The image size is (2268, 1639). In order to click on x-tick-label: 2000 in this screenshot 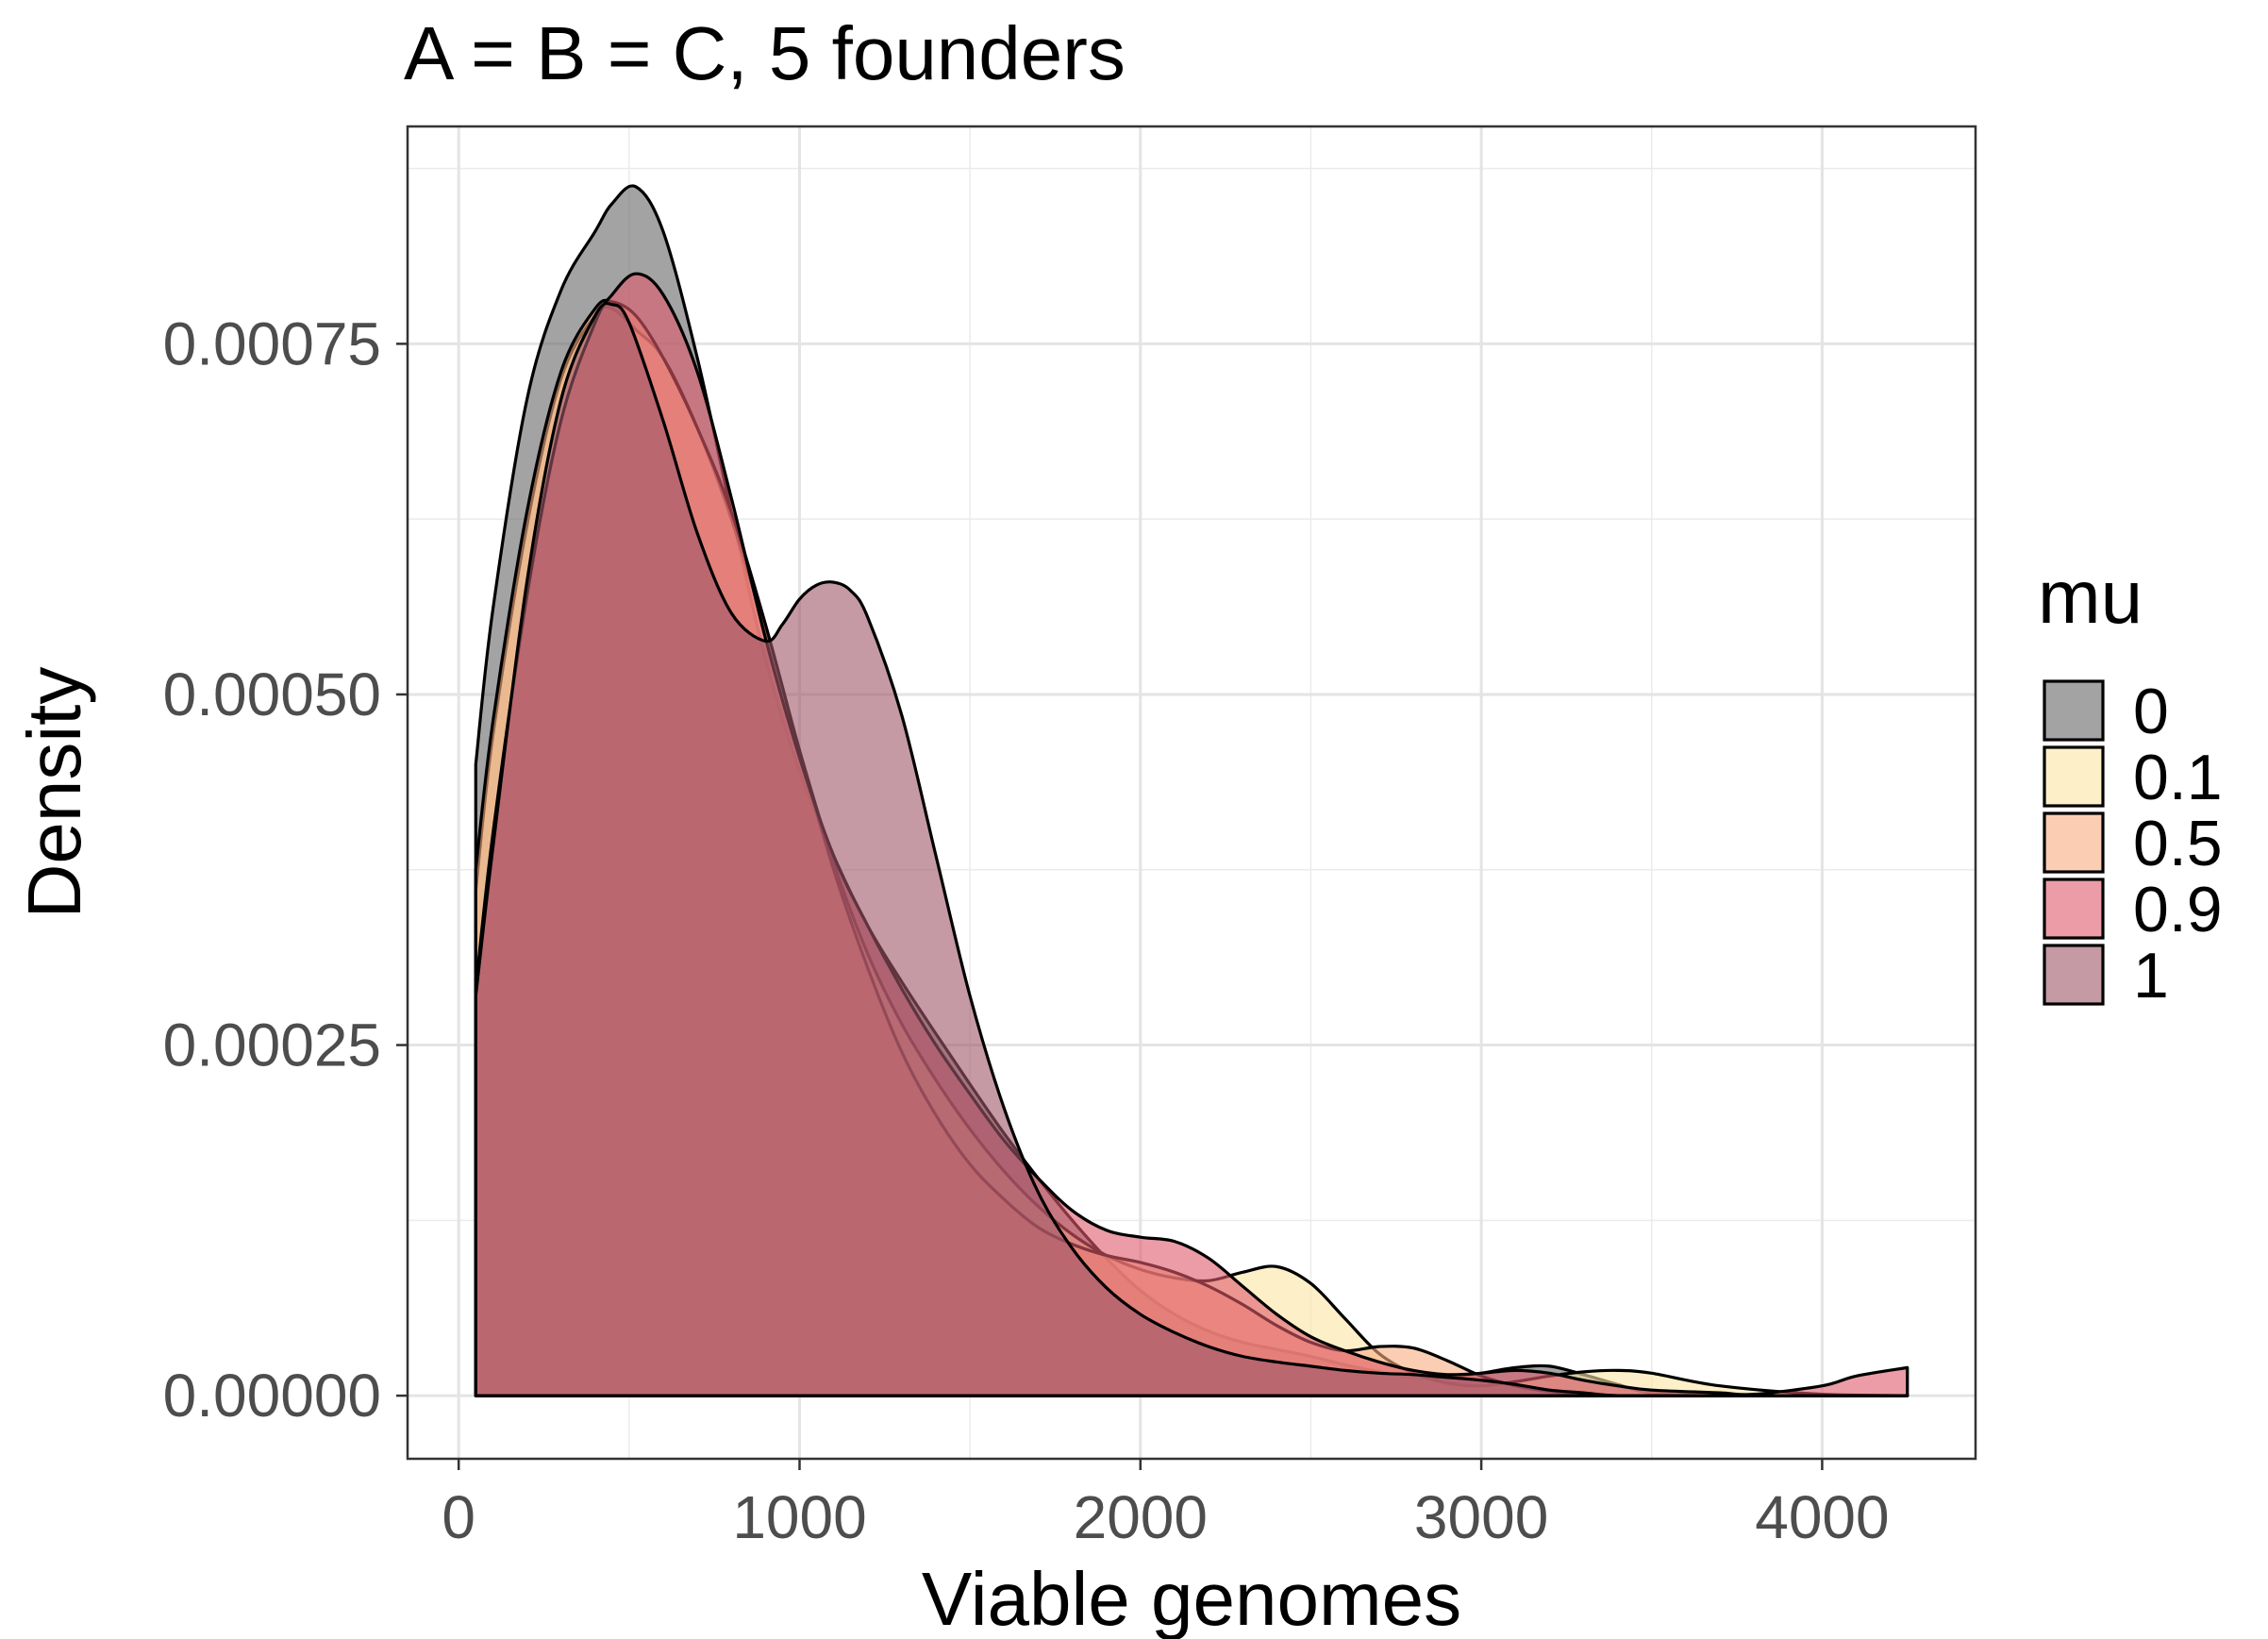, I will do `click(1141, 1517)`.